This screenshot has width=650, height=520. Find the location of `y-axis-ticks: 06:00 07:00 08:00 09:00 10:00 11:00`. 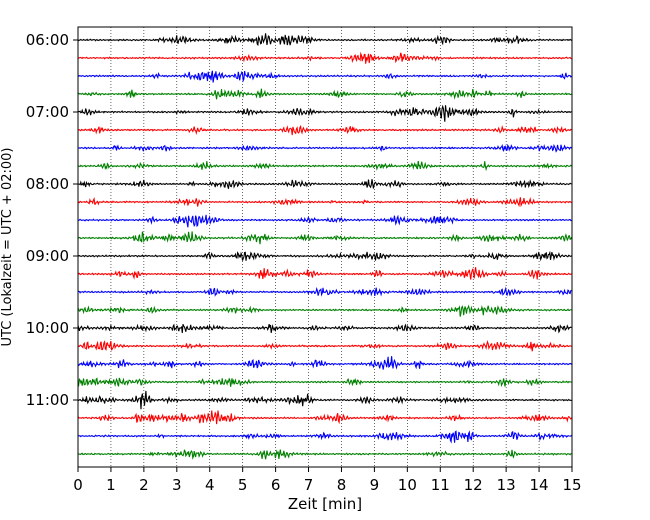

y-axis-ticks: 06:00 07:00 08:00 09:00 10:00 11:00 is located at coordinates (52, 220).